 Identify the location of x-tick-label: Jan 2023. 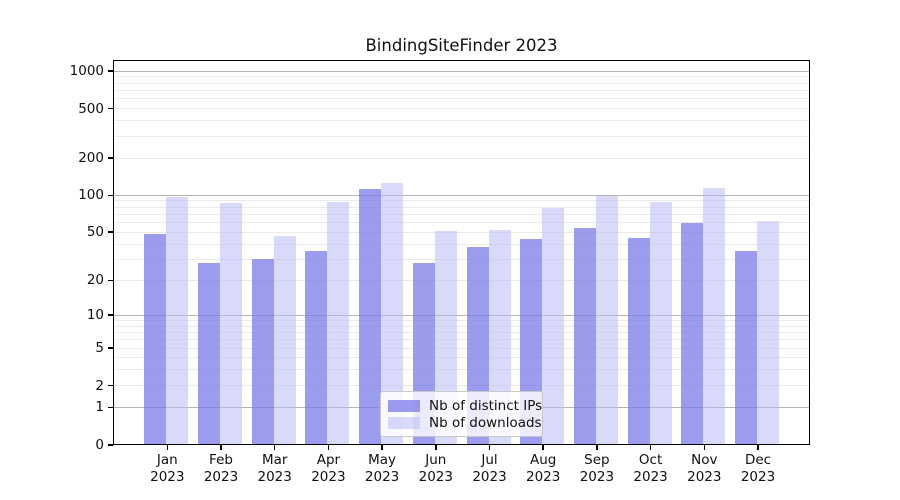
(167, 468).